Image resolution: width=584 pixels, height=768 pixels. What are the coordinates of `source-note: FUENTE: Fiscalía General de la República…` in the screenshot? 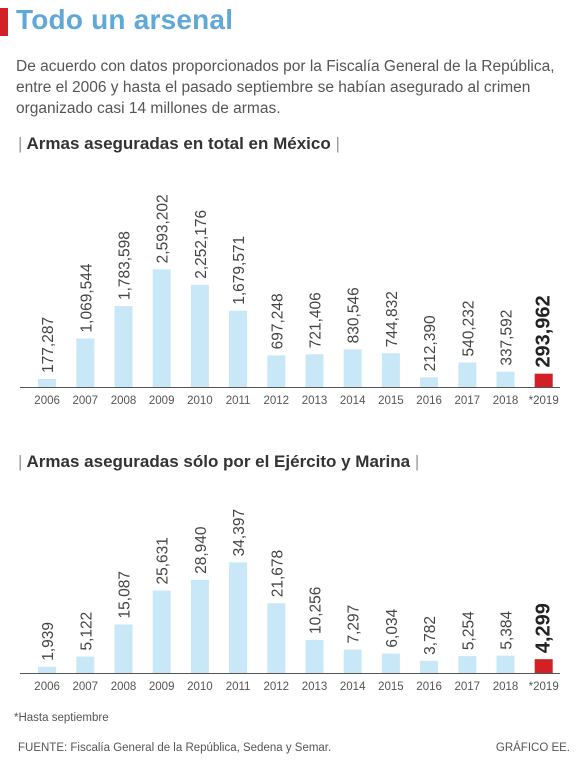 It's located at (175, 748).